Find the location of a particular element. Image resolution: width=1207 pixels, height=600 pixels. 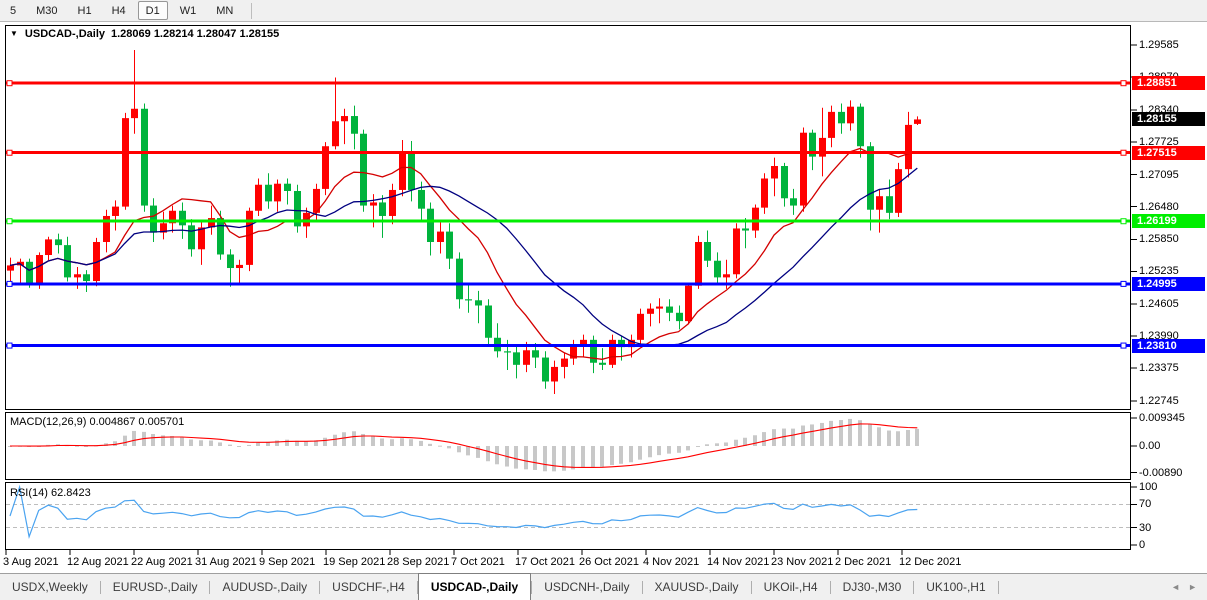

timeframe-button-d1: D1 is located at coordinates (152, 10).